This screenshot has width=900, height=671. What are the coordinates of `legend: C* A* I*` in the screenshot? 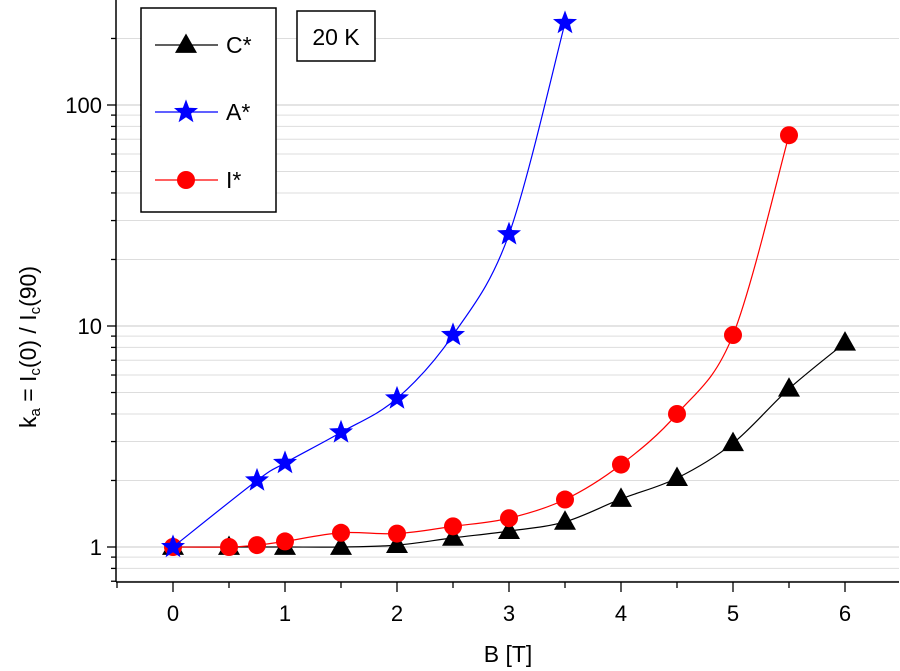 It's located at (208, 110).